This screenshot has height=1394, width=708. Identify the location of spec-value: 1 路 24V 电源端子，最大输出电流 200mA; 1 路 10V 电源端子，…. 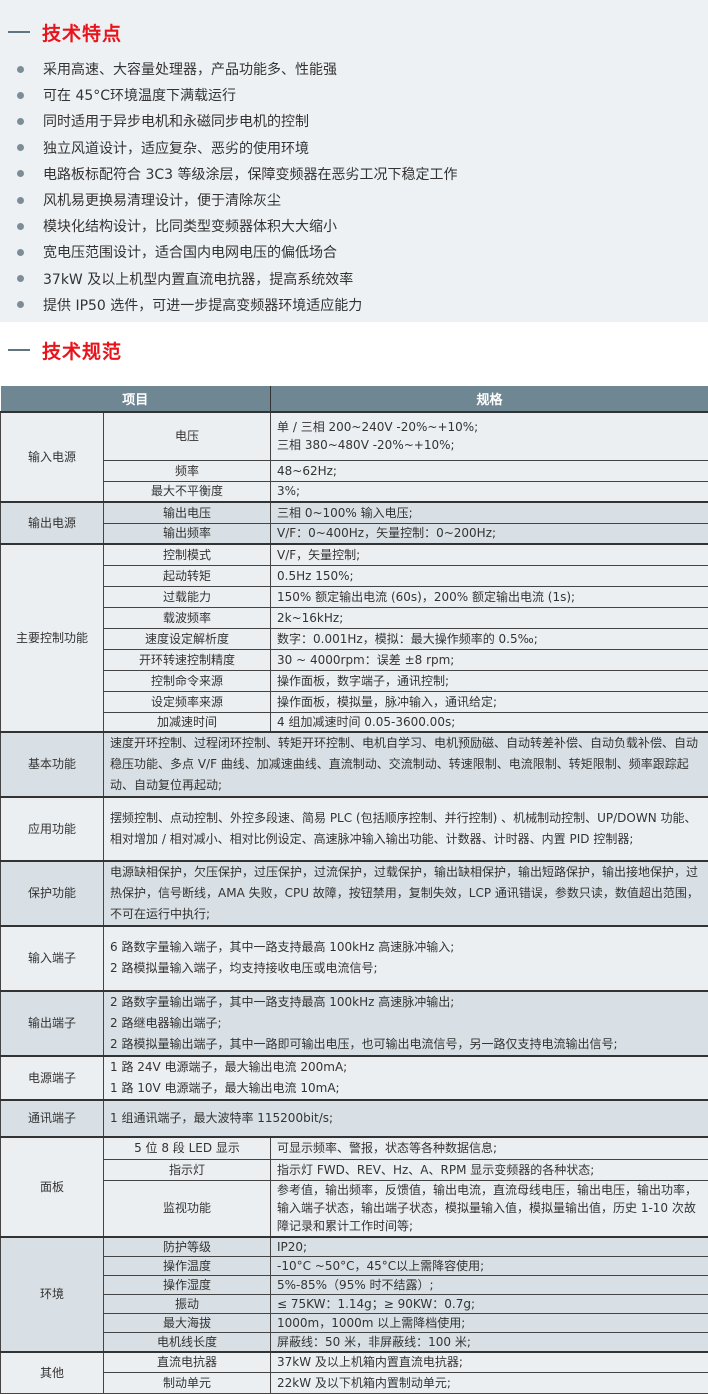
(406, 1078).